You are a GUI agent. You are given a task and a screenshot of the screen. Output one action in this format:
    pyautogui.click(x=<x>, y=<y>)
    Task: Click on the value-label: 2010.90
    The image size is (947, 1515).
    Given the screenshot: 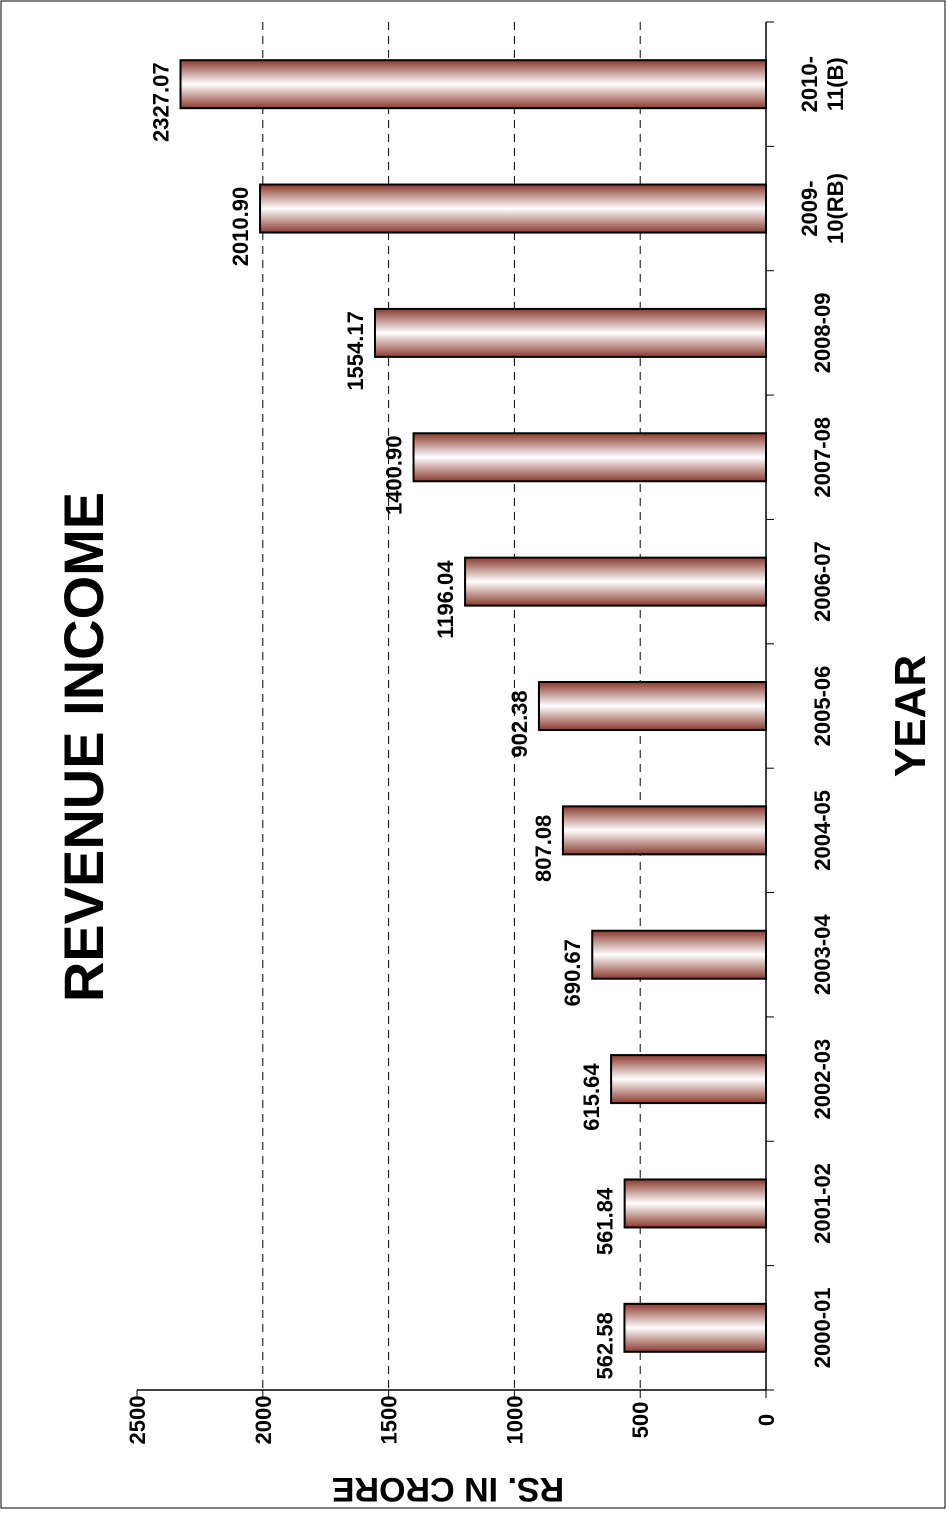 What is the action you would take?
    pyautogui.click(x=240, y=227)
    